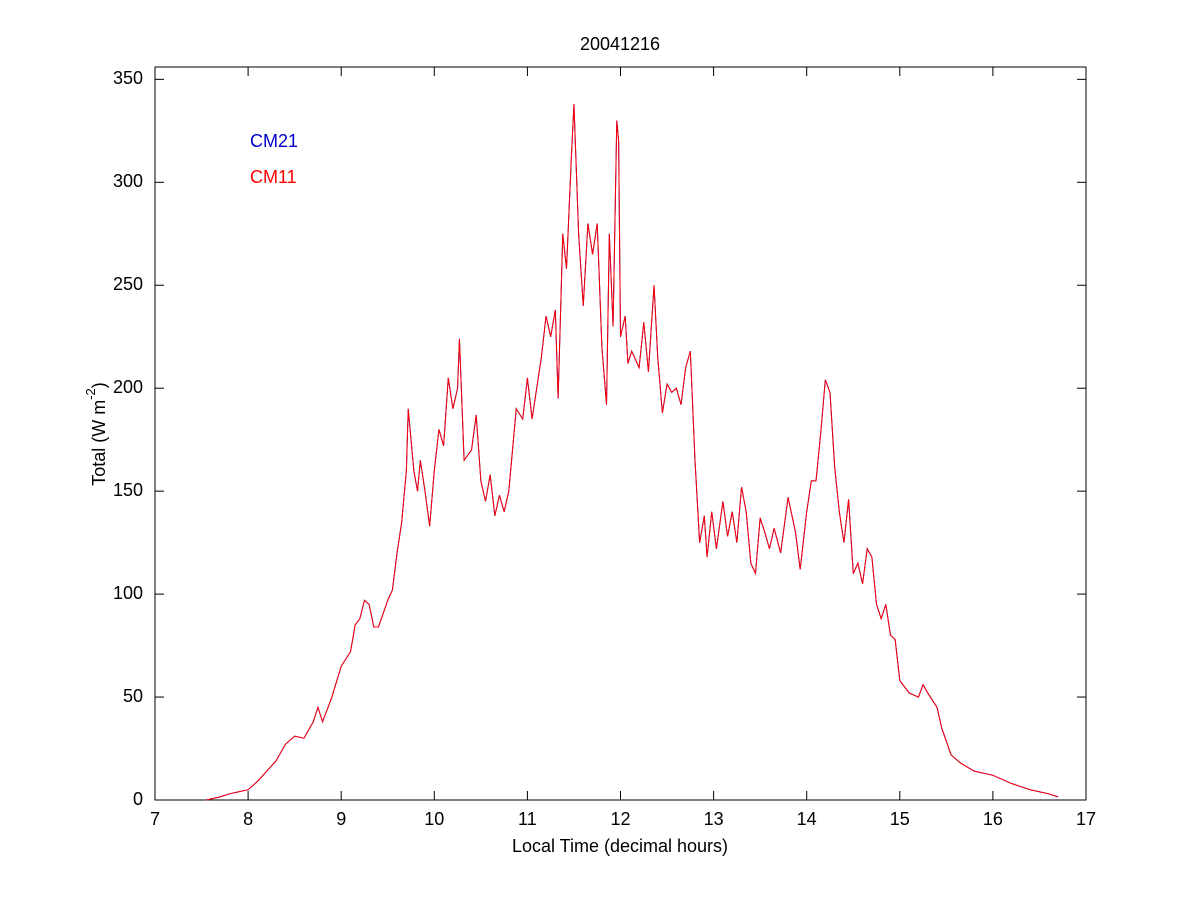  What do you see at coordinates (99, 443) in the screenshot?
I see `y-label-text: Total (W m` at bounding box center [99, 443].